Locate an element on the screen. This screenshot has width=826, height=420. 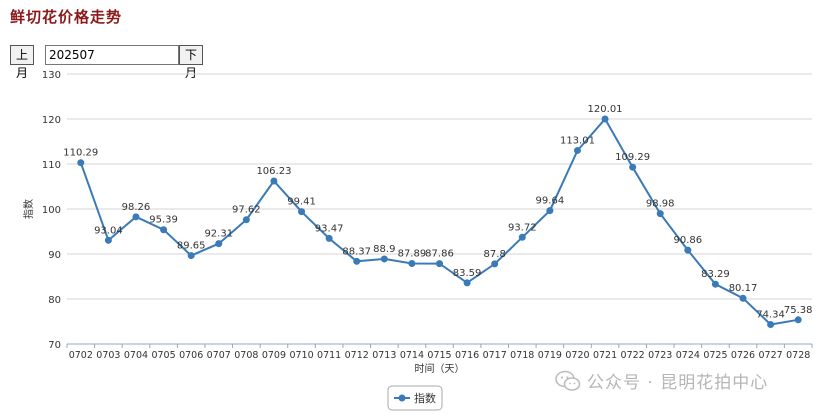
x-tick-label: 0712 is located at coordinates (357, 355).